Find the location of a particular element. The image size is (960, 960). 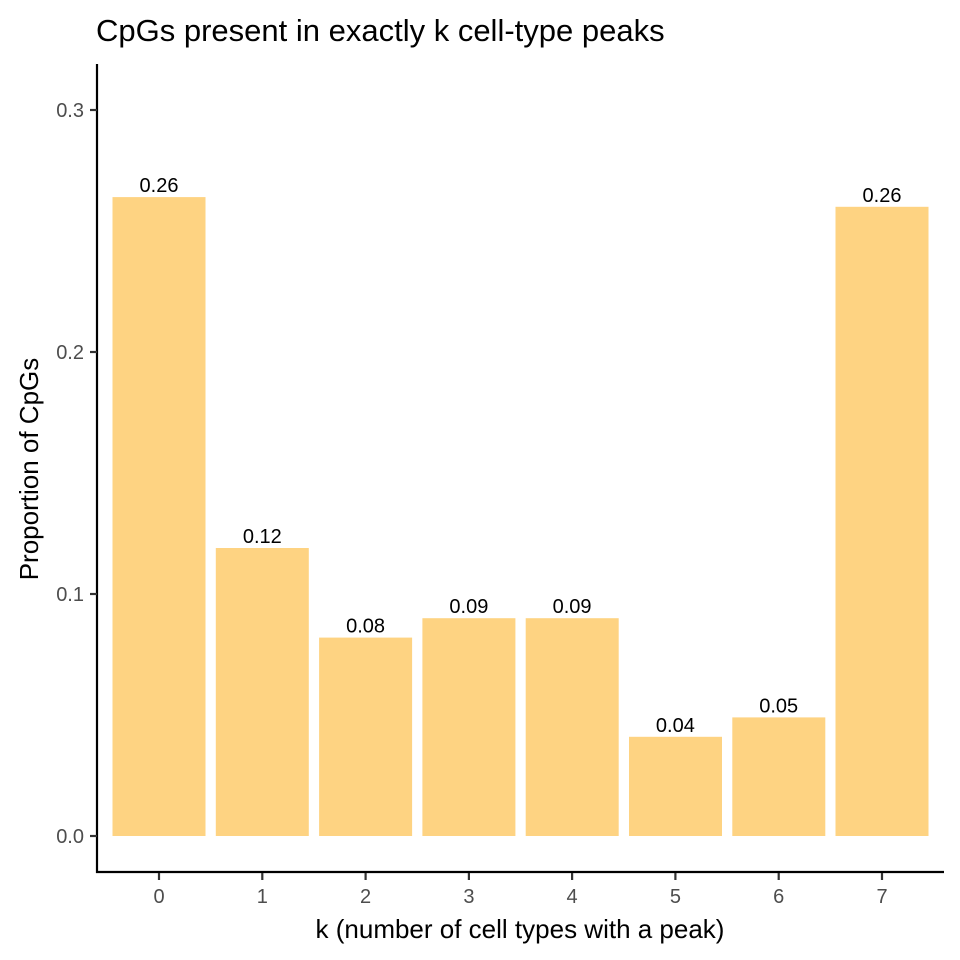

x-tick-label: 6 is located at coordinates (778, 897).